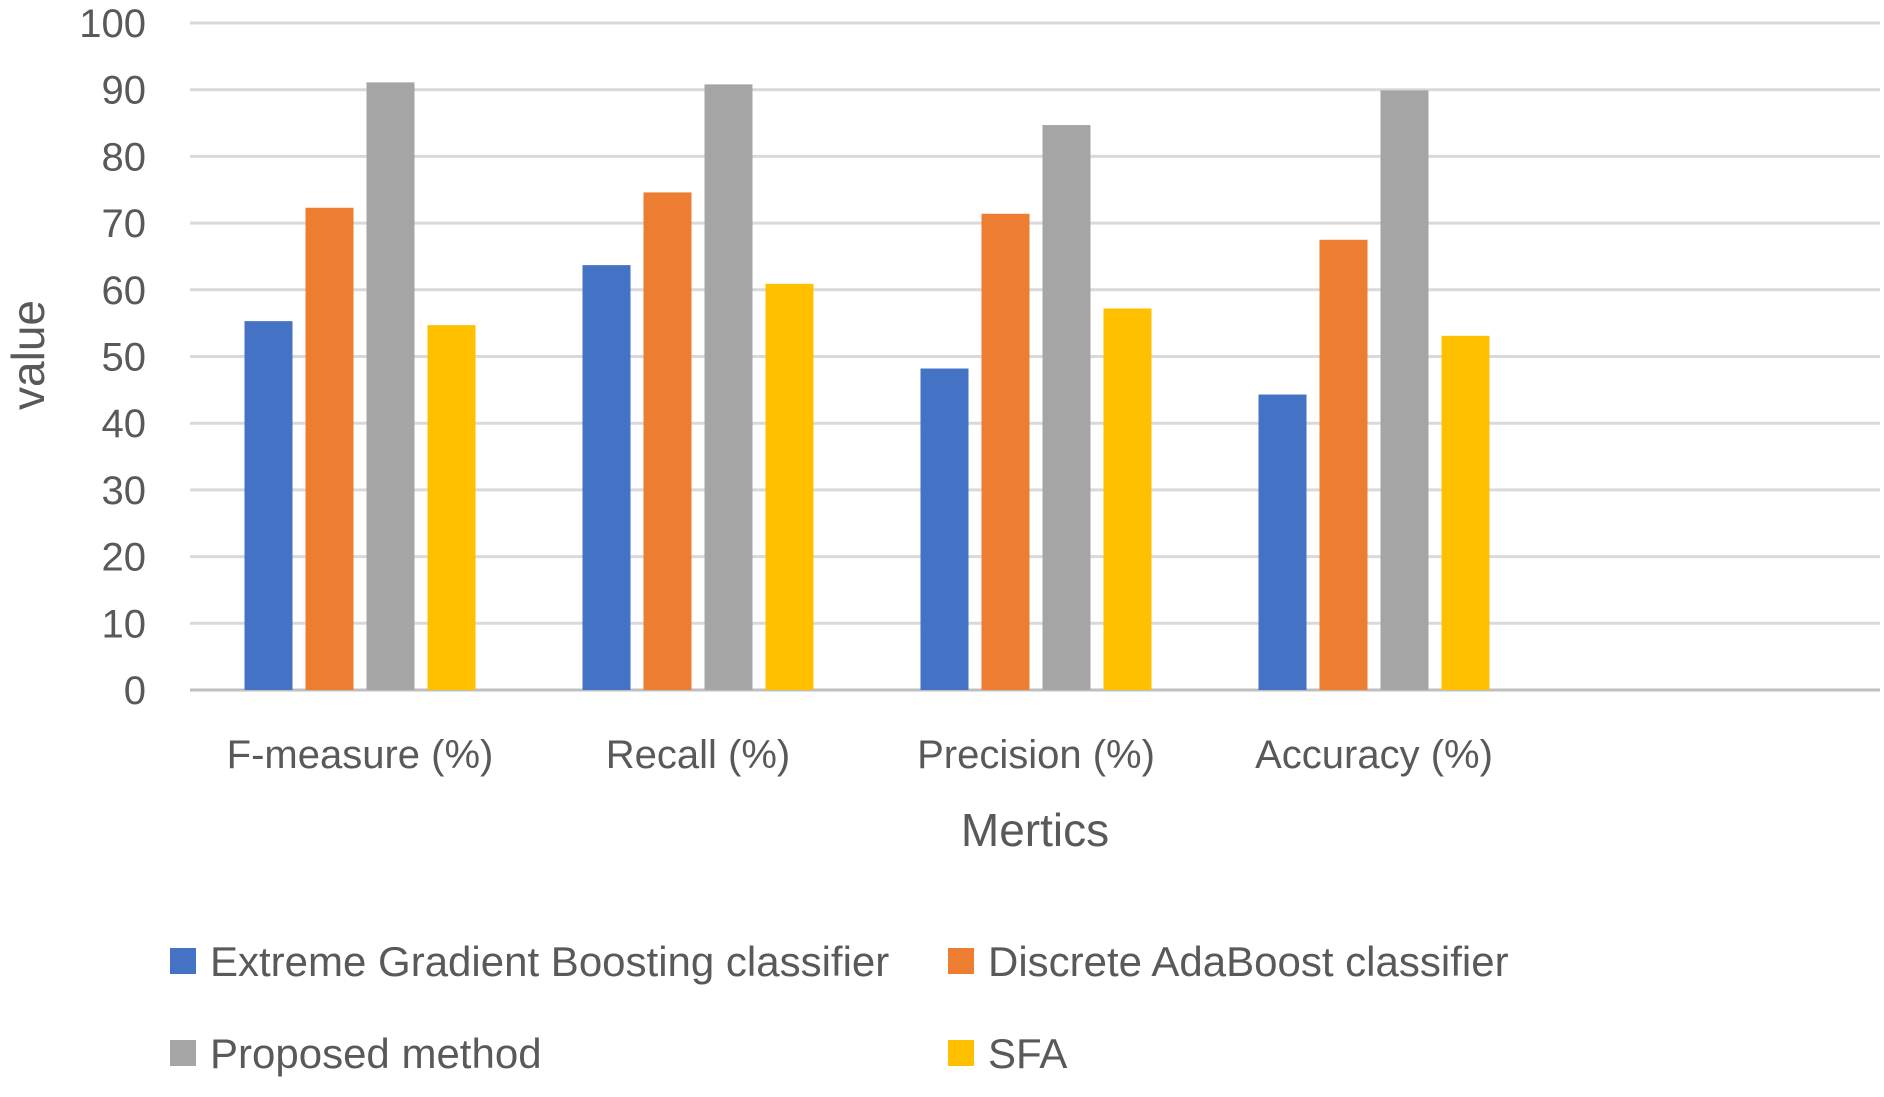 The height and width of the screenshot is (1097, 1884). I want to click on y-tick-label: 20, so click(124, 558).